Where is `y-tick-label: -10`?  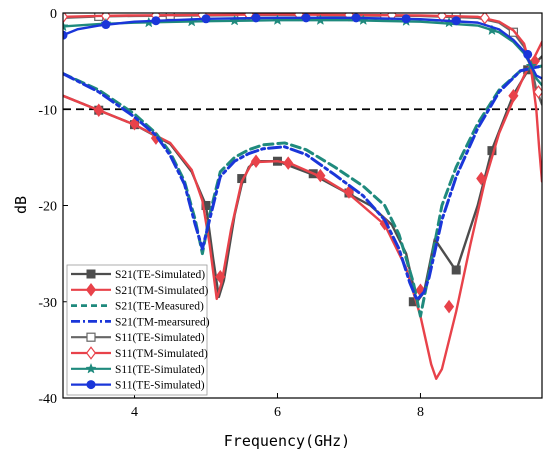 y-tick-label: -10 is located at coordinates (47, 110).